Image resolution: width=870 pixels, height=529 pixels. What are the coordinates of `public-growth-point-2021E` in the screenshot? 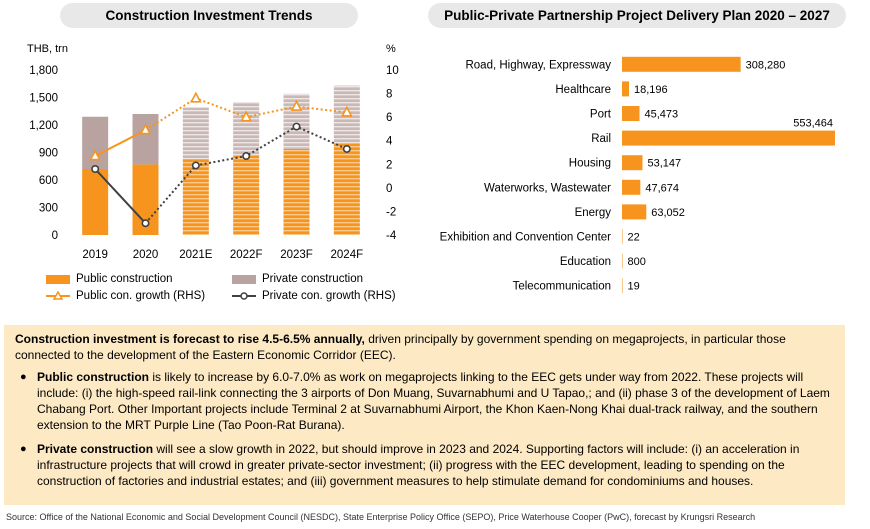 It's located at (196, 97).